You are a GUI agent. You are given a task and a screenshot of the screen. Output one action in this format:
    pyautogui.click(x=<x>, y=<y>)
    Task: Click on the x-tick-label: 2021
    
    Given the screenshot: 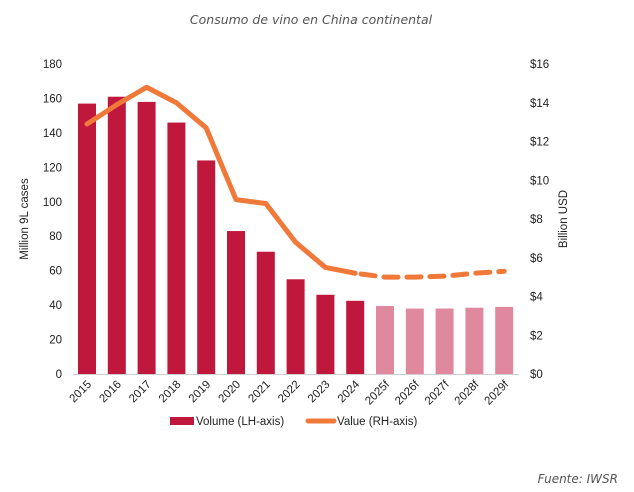 What is the action you would take?
    pyautogui.click(x=259, y=392)
    